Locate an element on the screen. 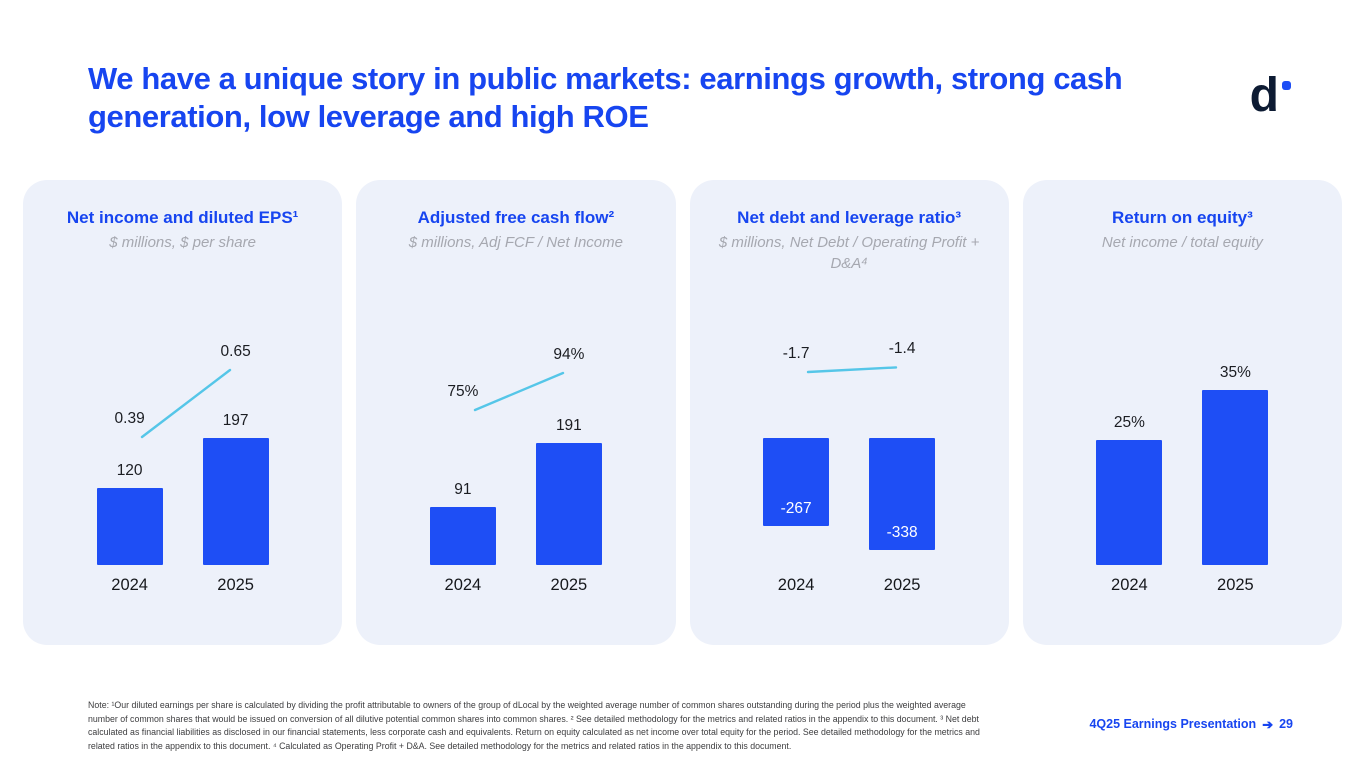 The image size is (1365, 768). logo-letter: d is located at coordinates (1264, 95).